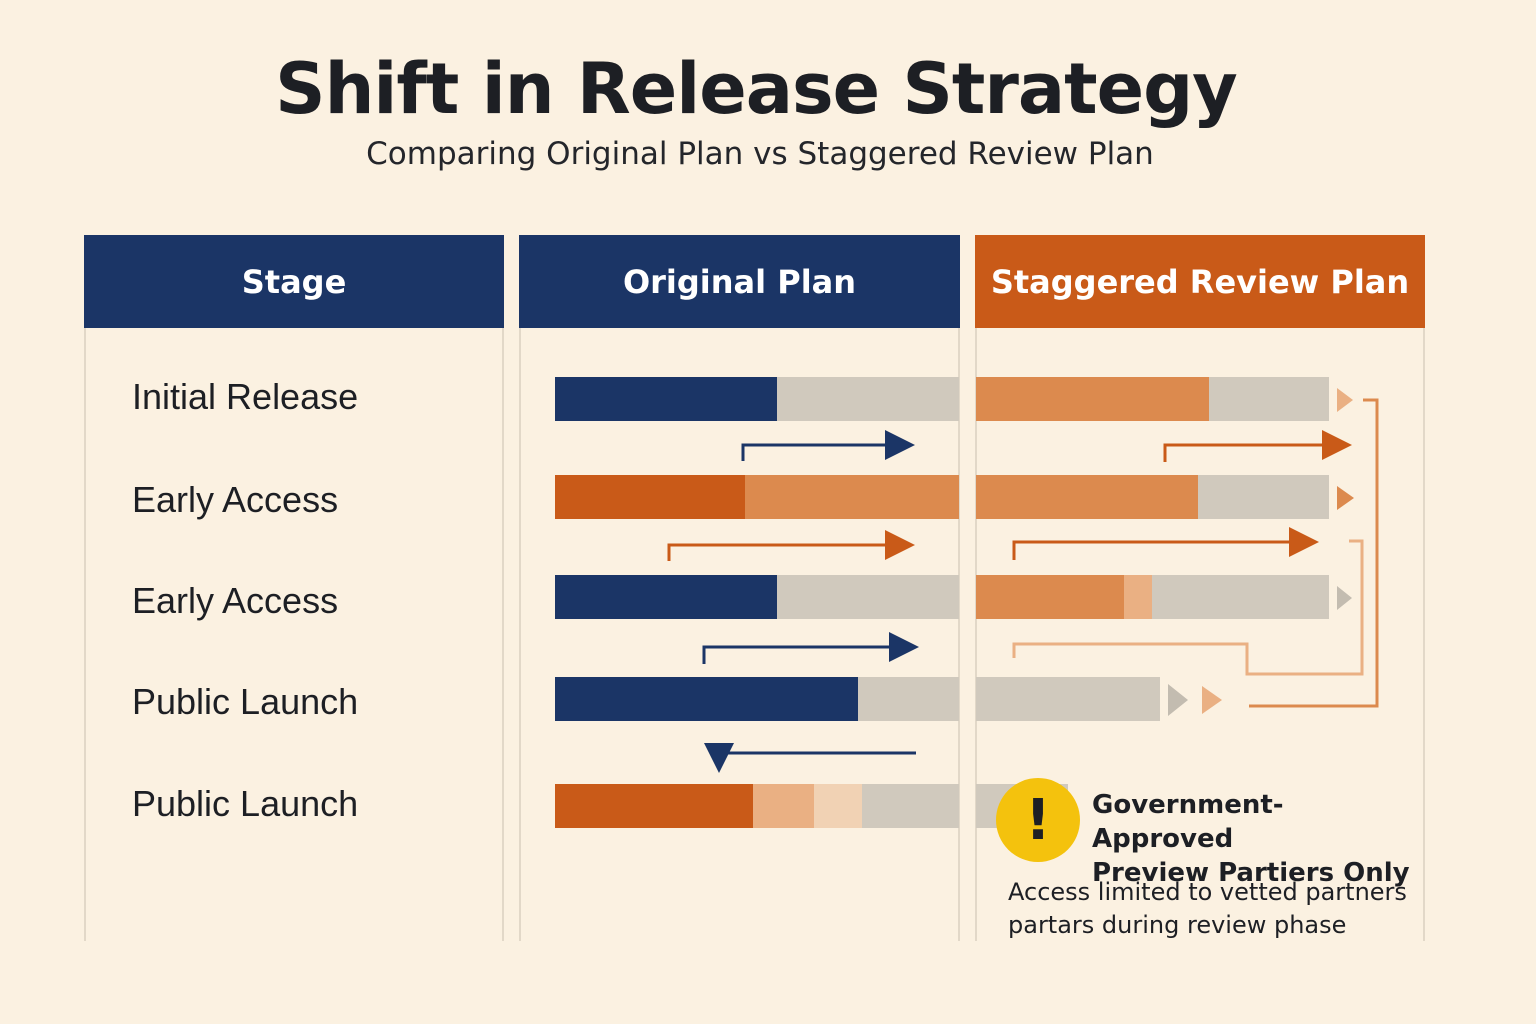 The width and height of the screenshot is (1536, 1024). I want to click on stage-label-public-launch-1: Public Launch, so click(245, 701).